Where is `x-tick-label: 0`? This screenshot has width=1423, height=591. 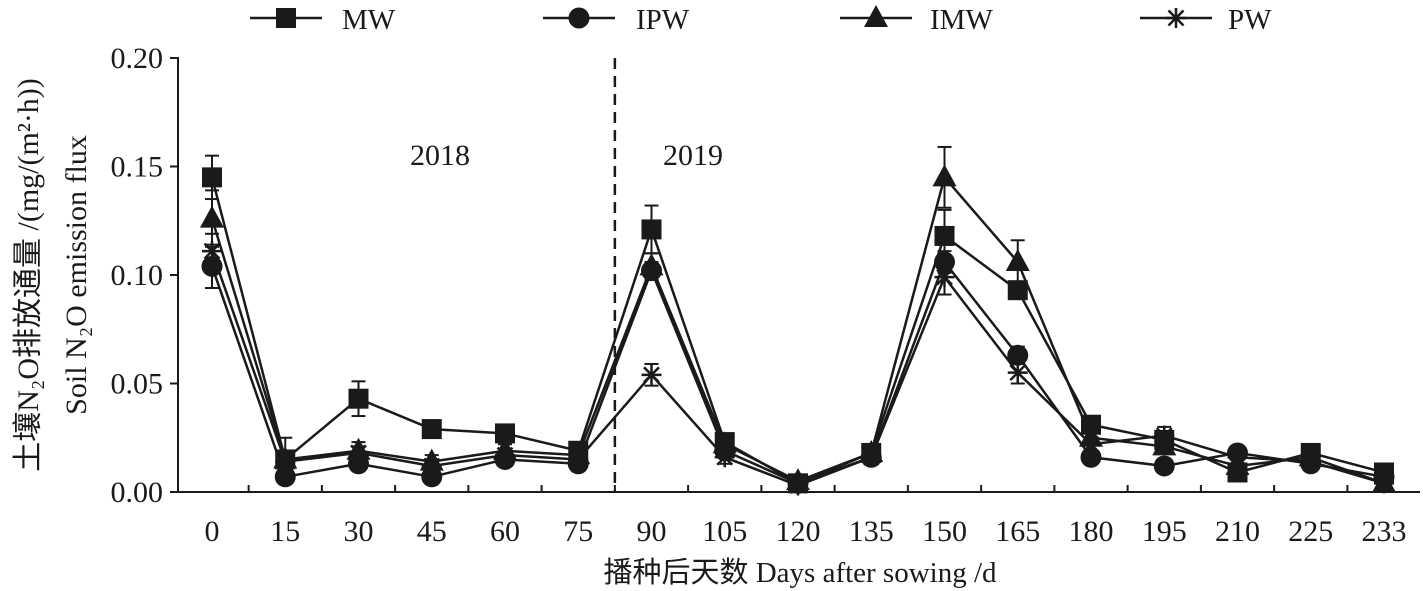
x-tick-label: 0 is located at coordinates (212, 531).